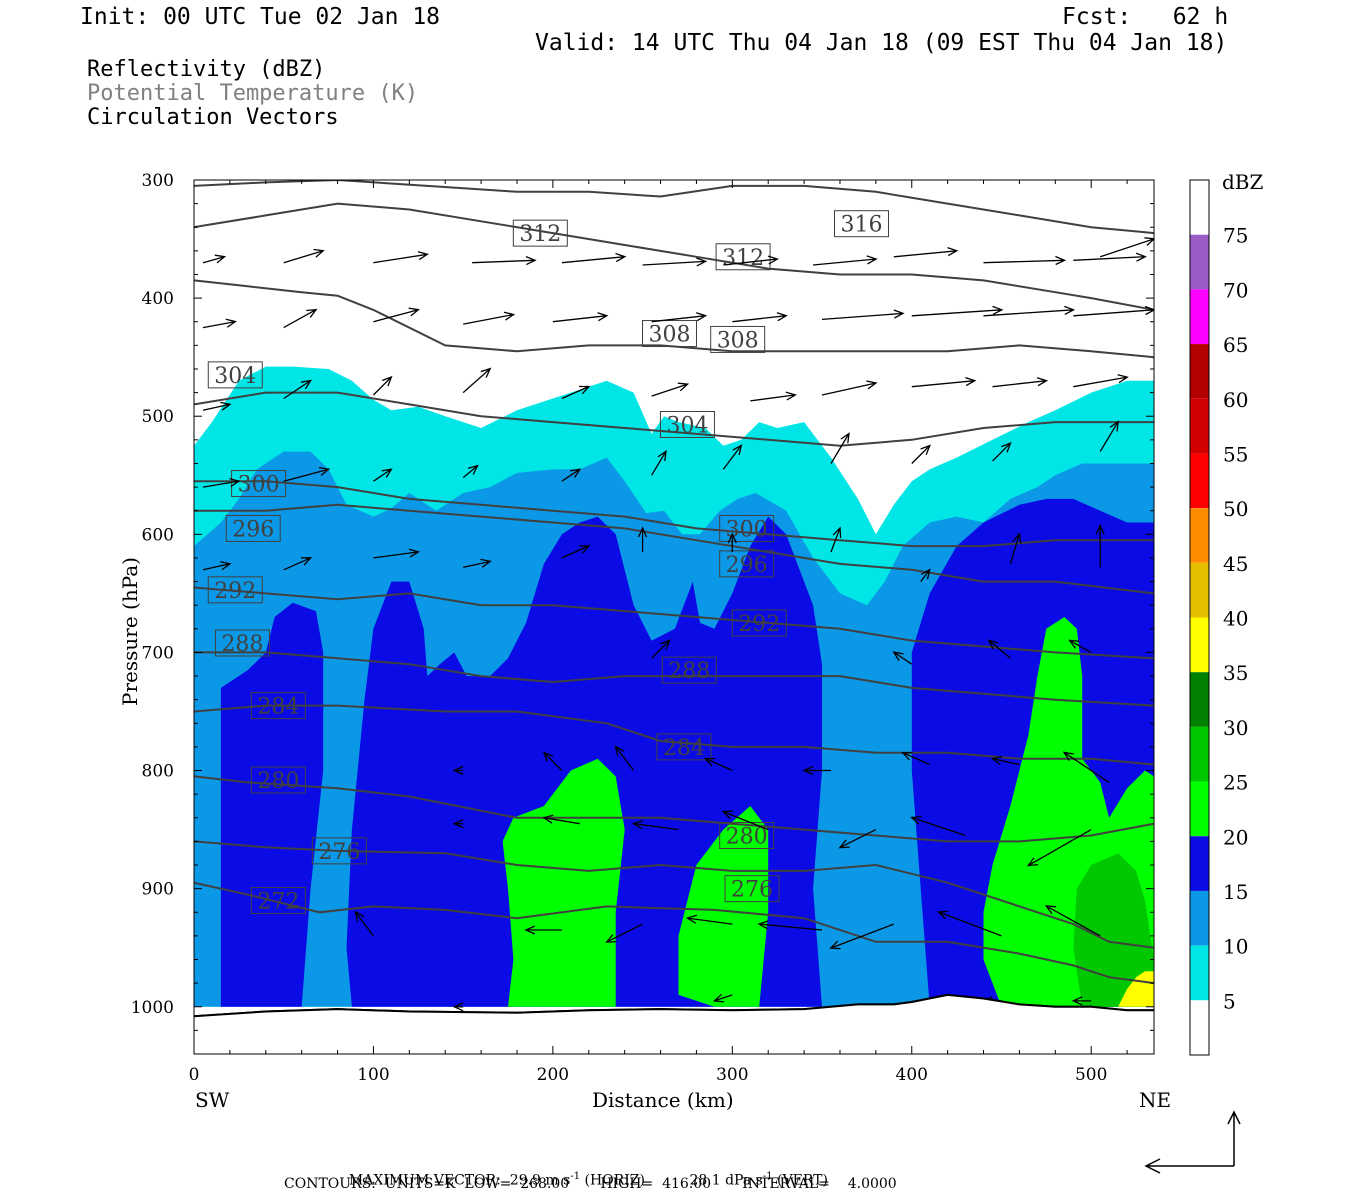  I want to click on max-vector-label: MAXIMUM VECTOR:, so click(424, 1180).